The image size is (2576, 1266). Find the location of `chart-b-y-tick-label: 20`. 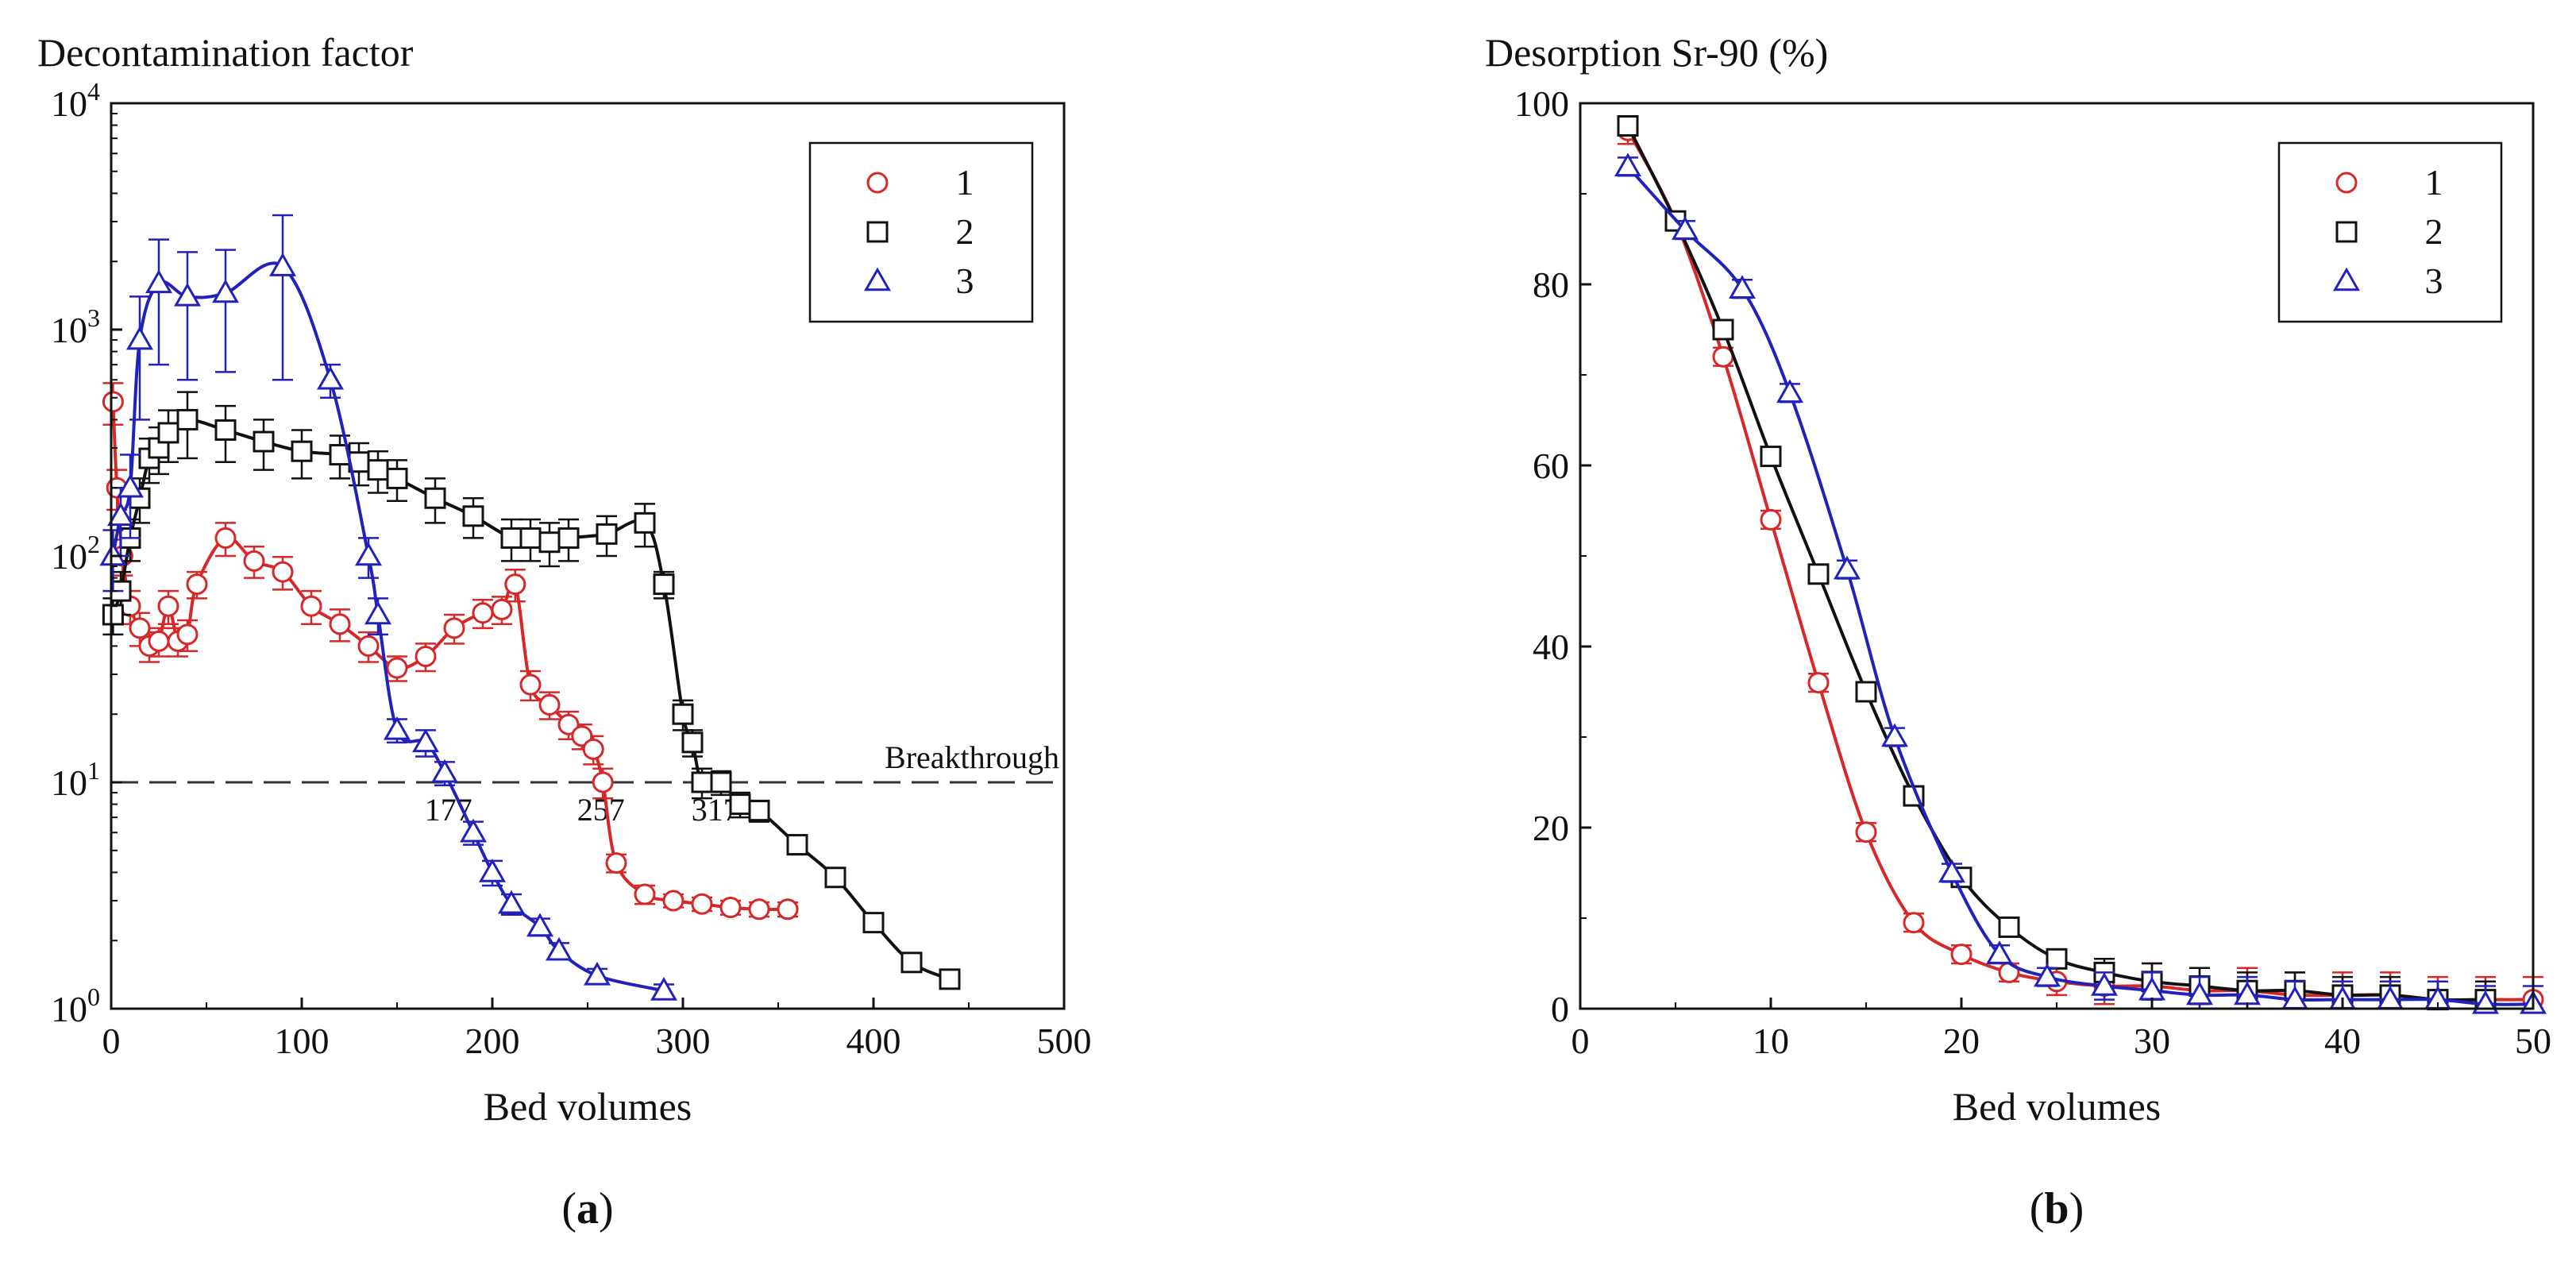

chart-b-y-tick-label: 20 is located at coordinates (1551, 828).